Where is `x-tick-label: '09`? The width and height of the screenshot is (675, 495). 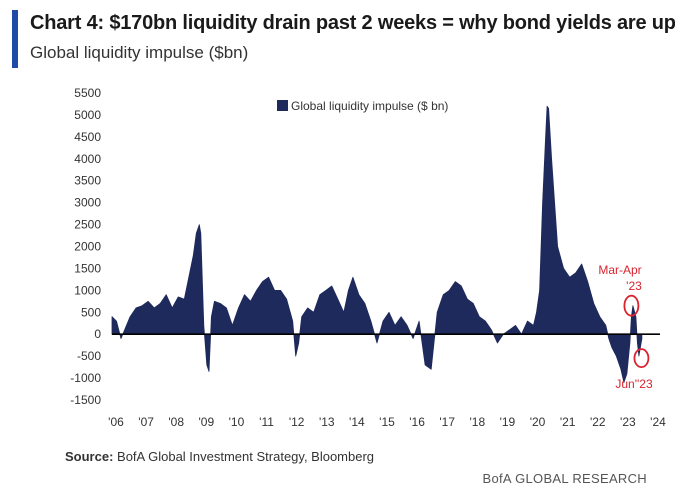 x-tick-label: '09 is located at coordinates (207, 422).